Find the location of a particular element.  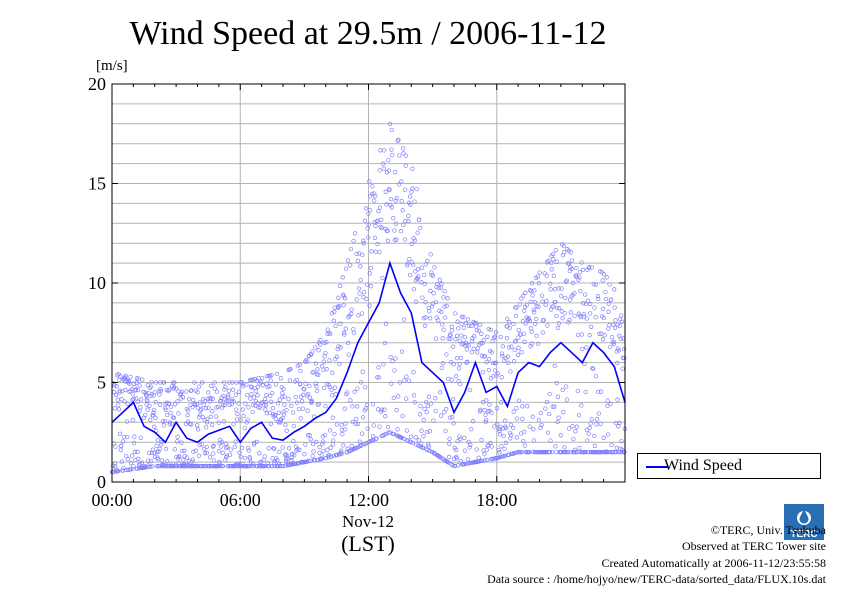

x-timezone-label: (LST) is located at coordinates (368, 543).